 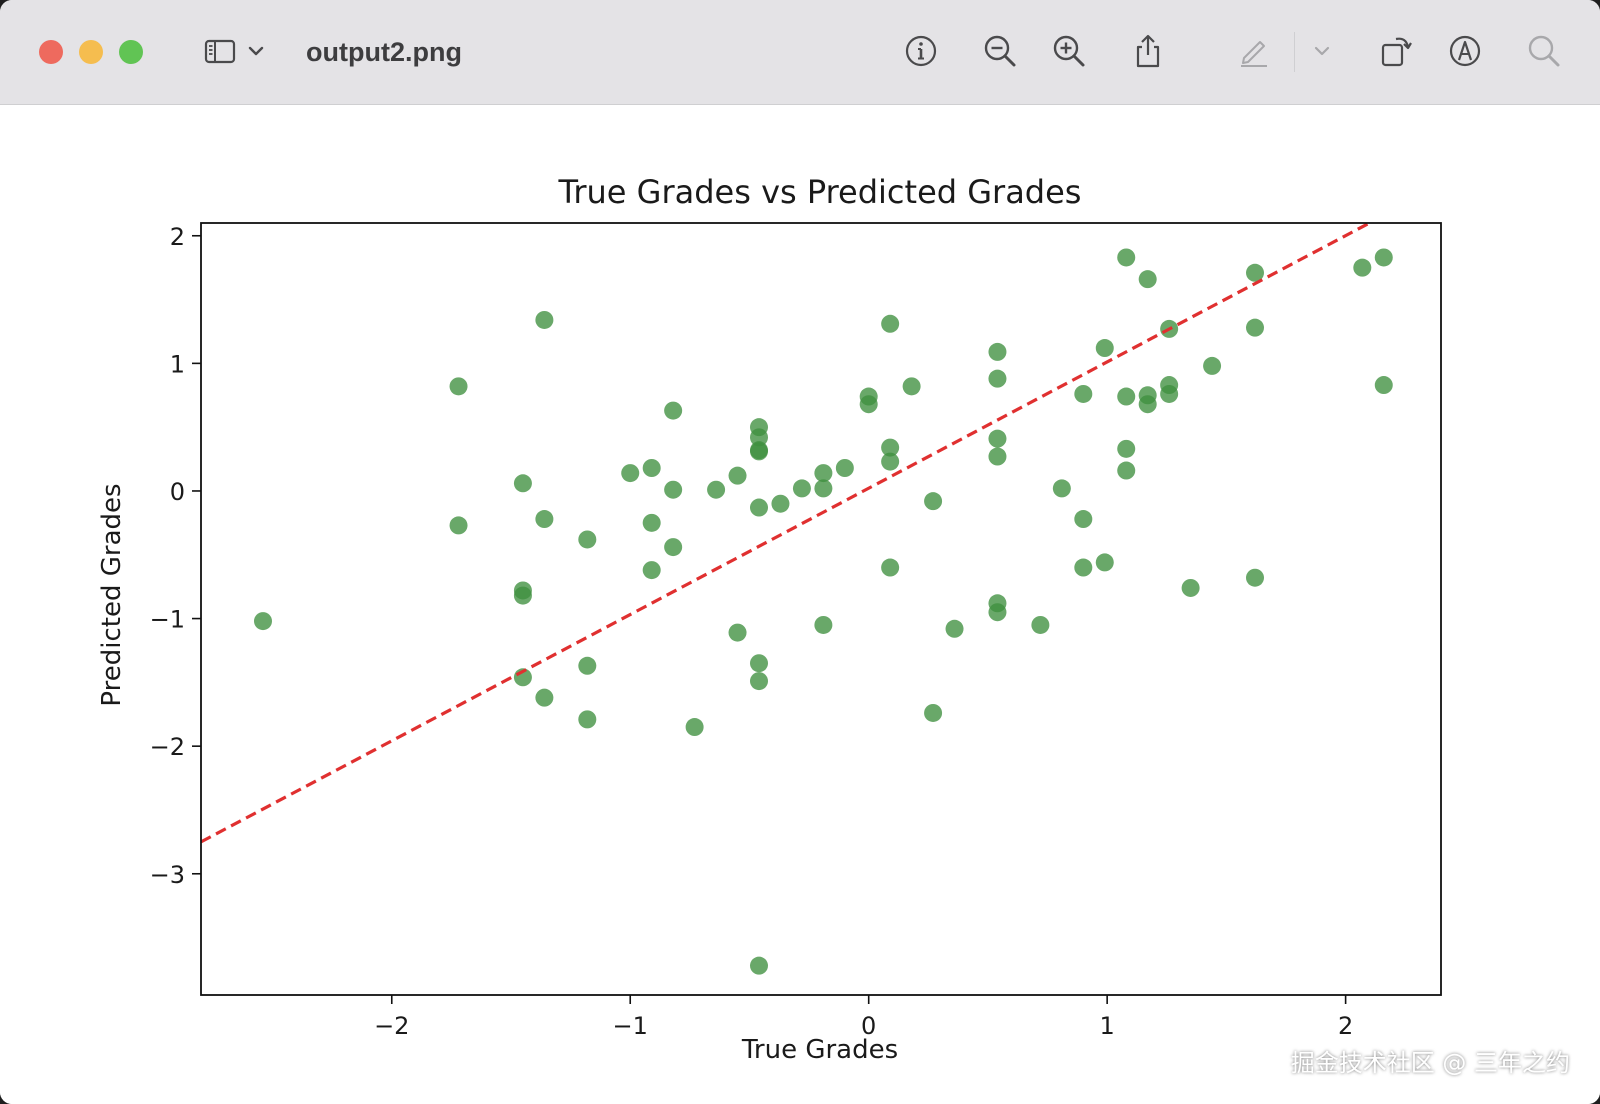 What do you see at coordinates (868, 1026) in the screenshot?
I see `x-tick-label: 0` at bounding box center [868, 1026].